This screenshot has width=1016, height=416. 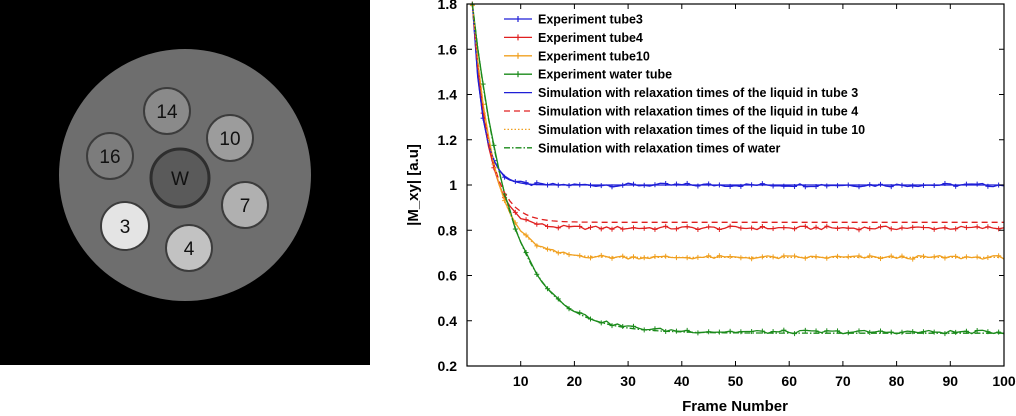 I want to click on legend-label-2: Experiment tube4, so click(x=590, y=38).